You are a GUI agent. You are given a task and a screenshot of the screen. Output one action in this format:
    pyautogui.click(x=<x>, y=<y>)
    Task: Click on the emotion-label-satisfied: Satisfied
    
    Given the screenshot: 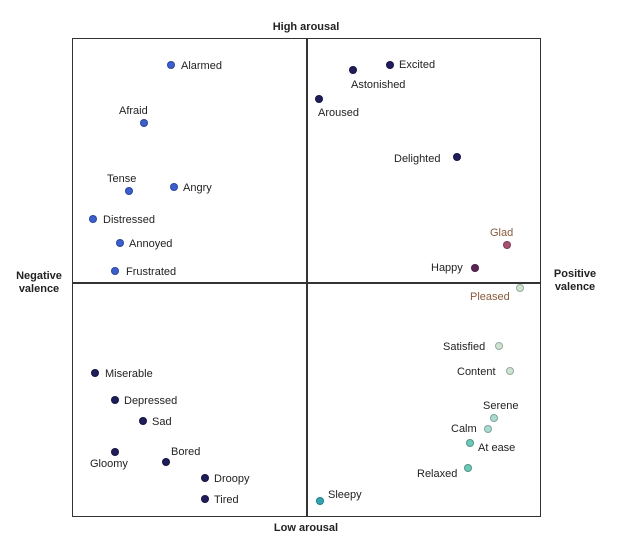 What is the action you would take?
    pyautogui.click(x=464, y=347)
    